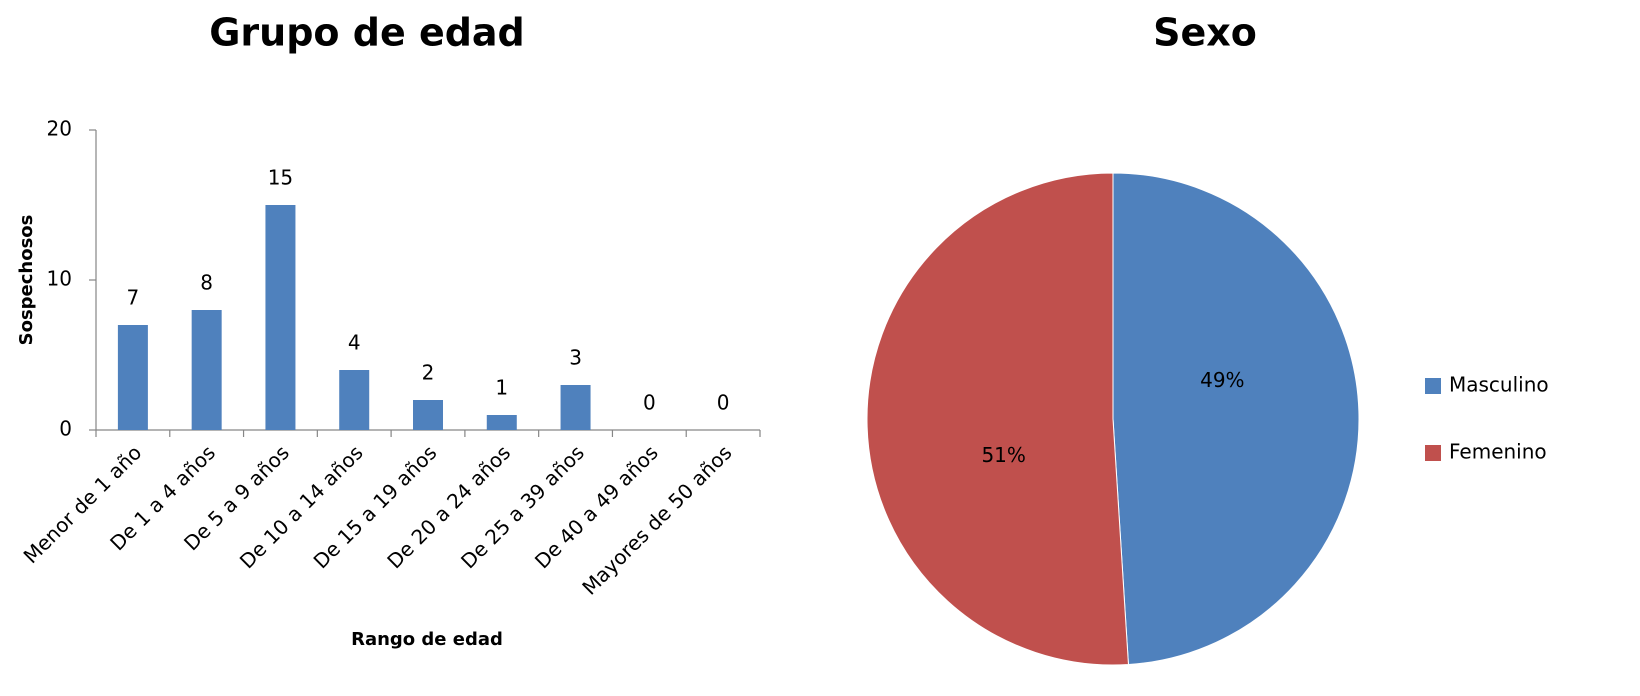 The width and height of the screenshot is (1640, 696). I want to click on x-tick-label: De 15 a 19 años, so click(375, 506).